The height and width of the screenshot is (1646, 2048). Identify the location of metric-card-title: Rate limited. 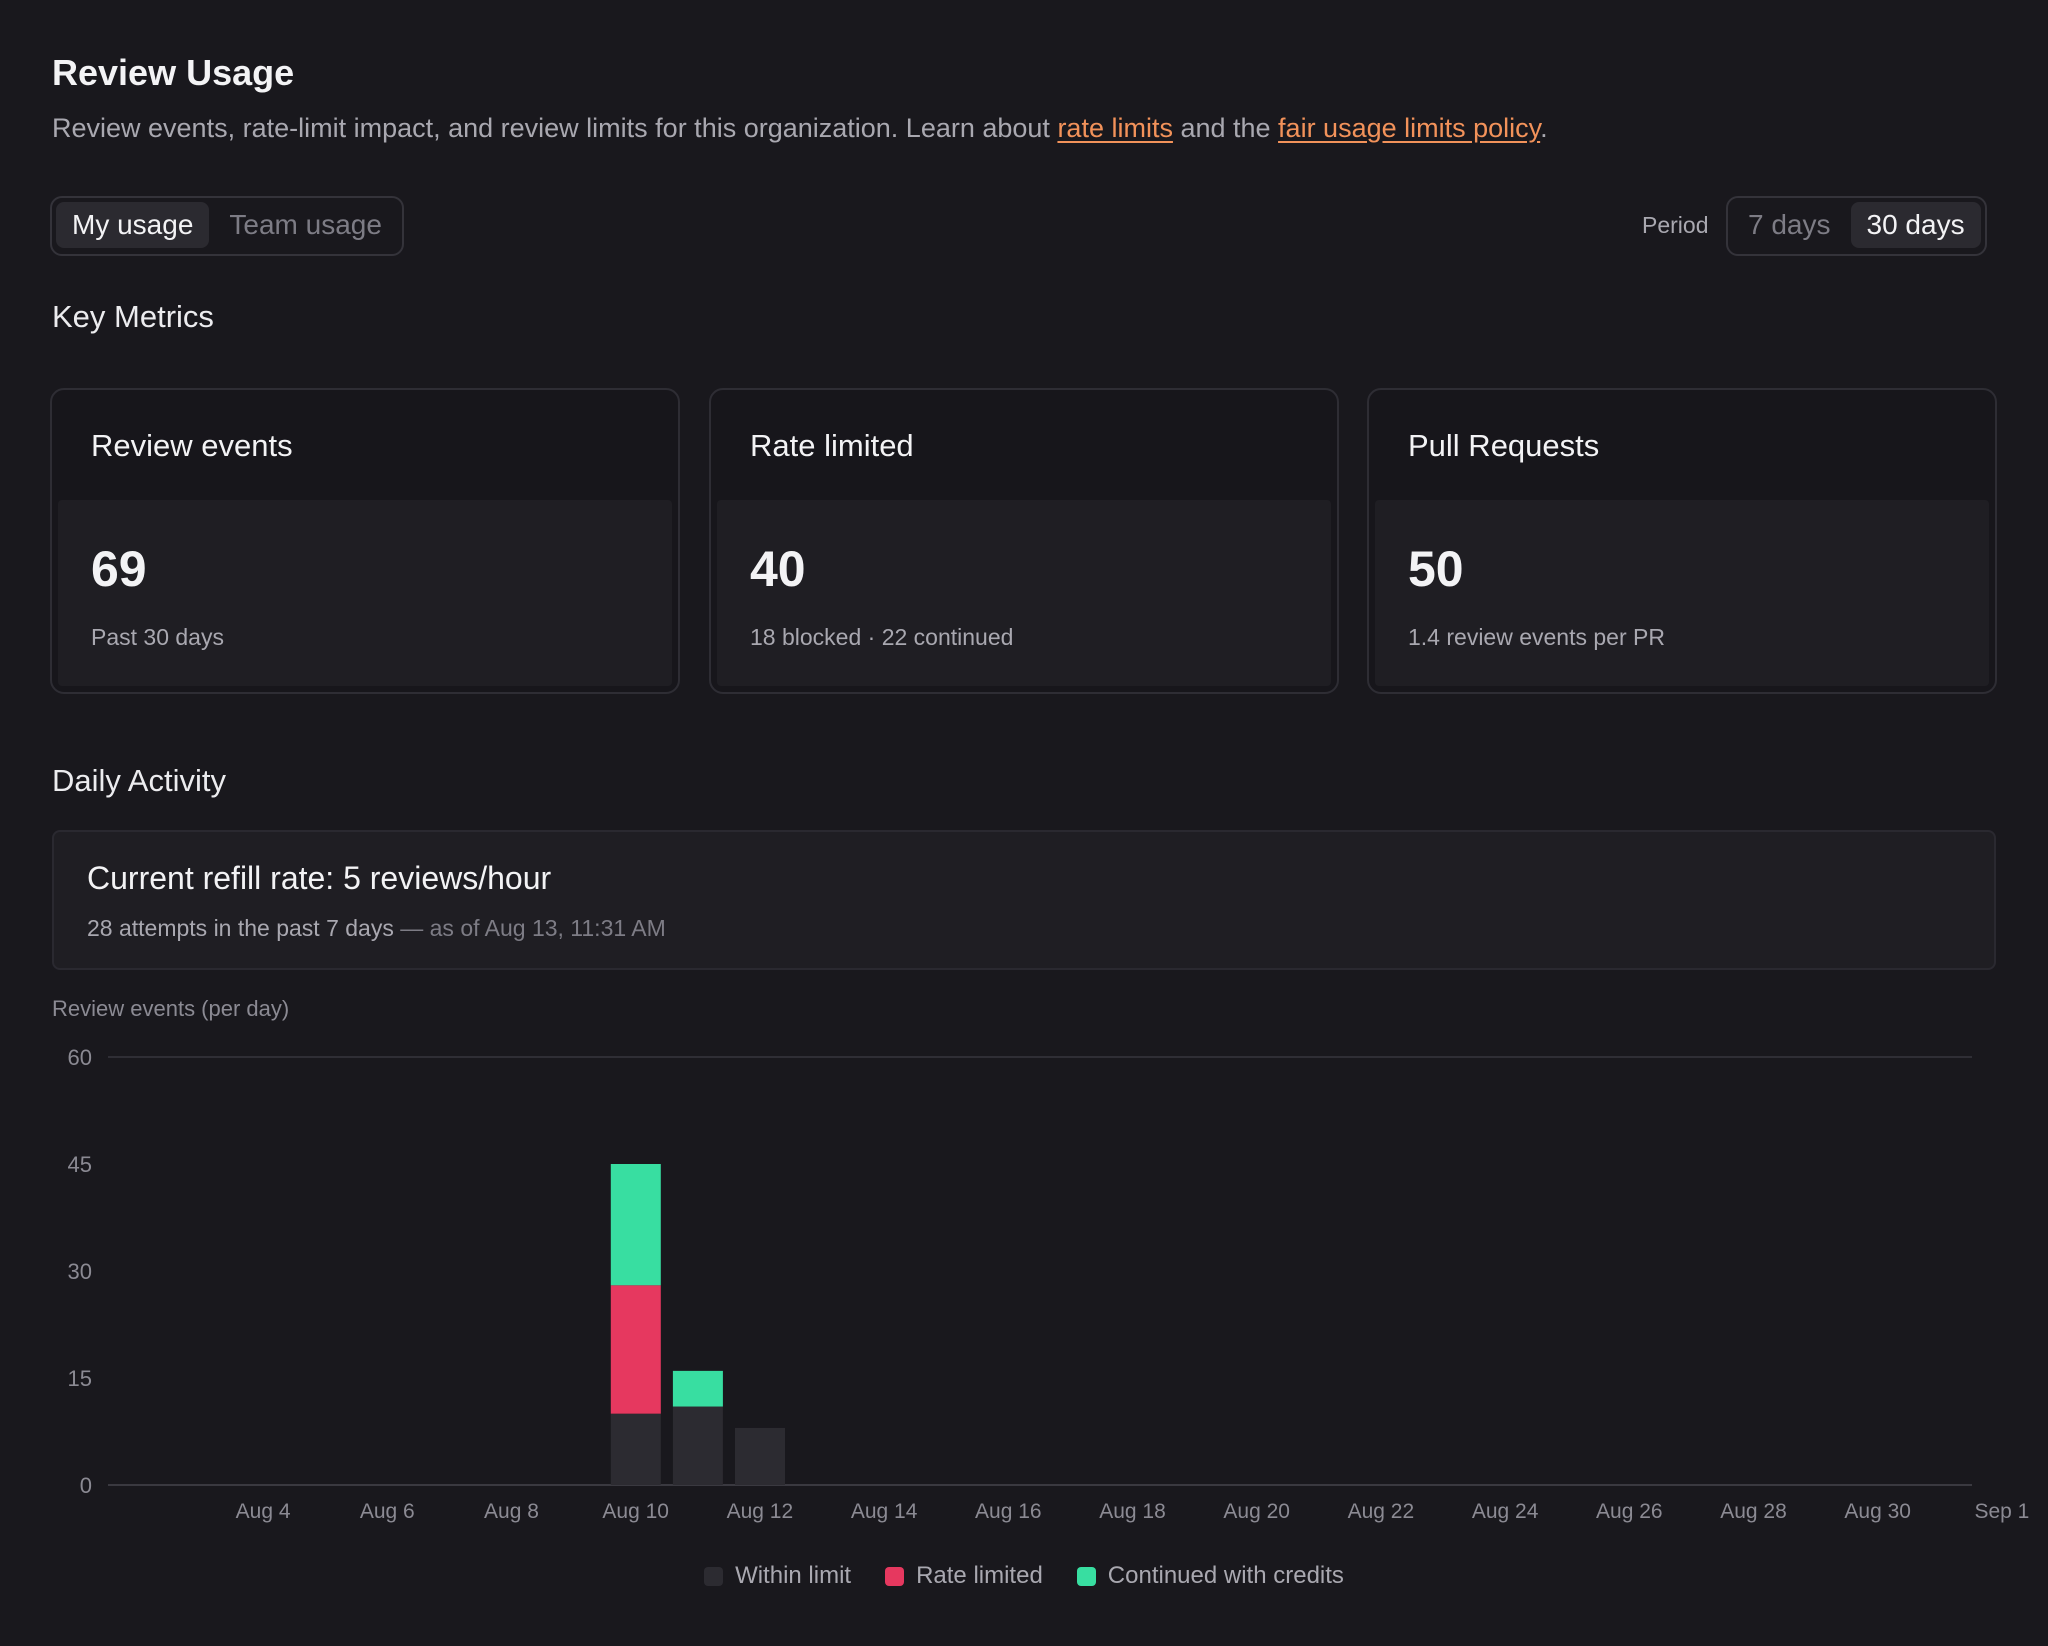
(832, 445).